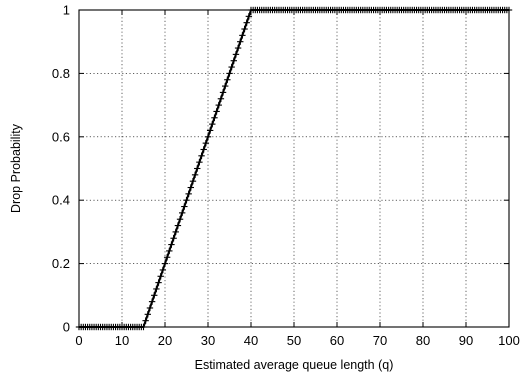 Image resolution: width=522 pixels, height=374 pixels. What do you see at coordinates (337, 340) in the screenshot?
I see `x-tick-label: 60` at bounding box center [337, 340].